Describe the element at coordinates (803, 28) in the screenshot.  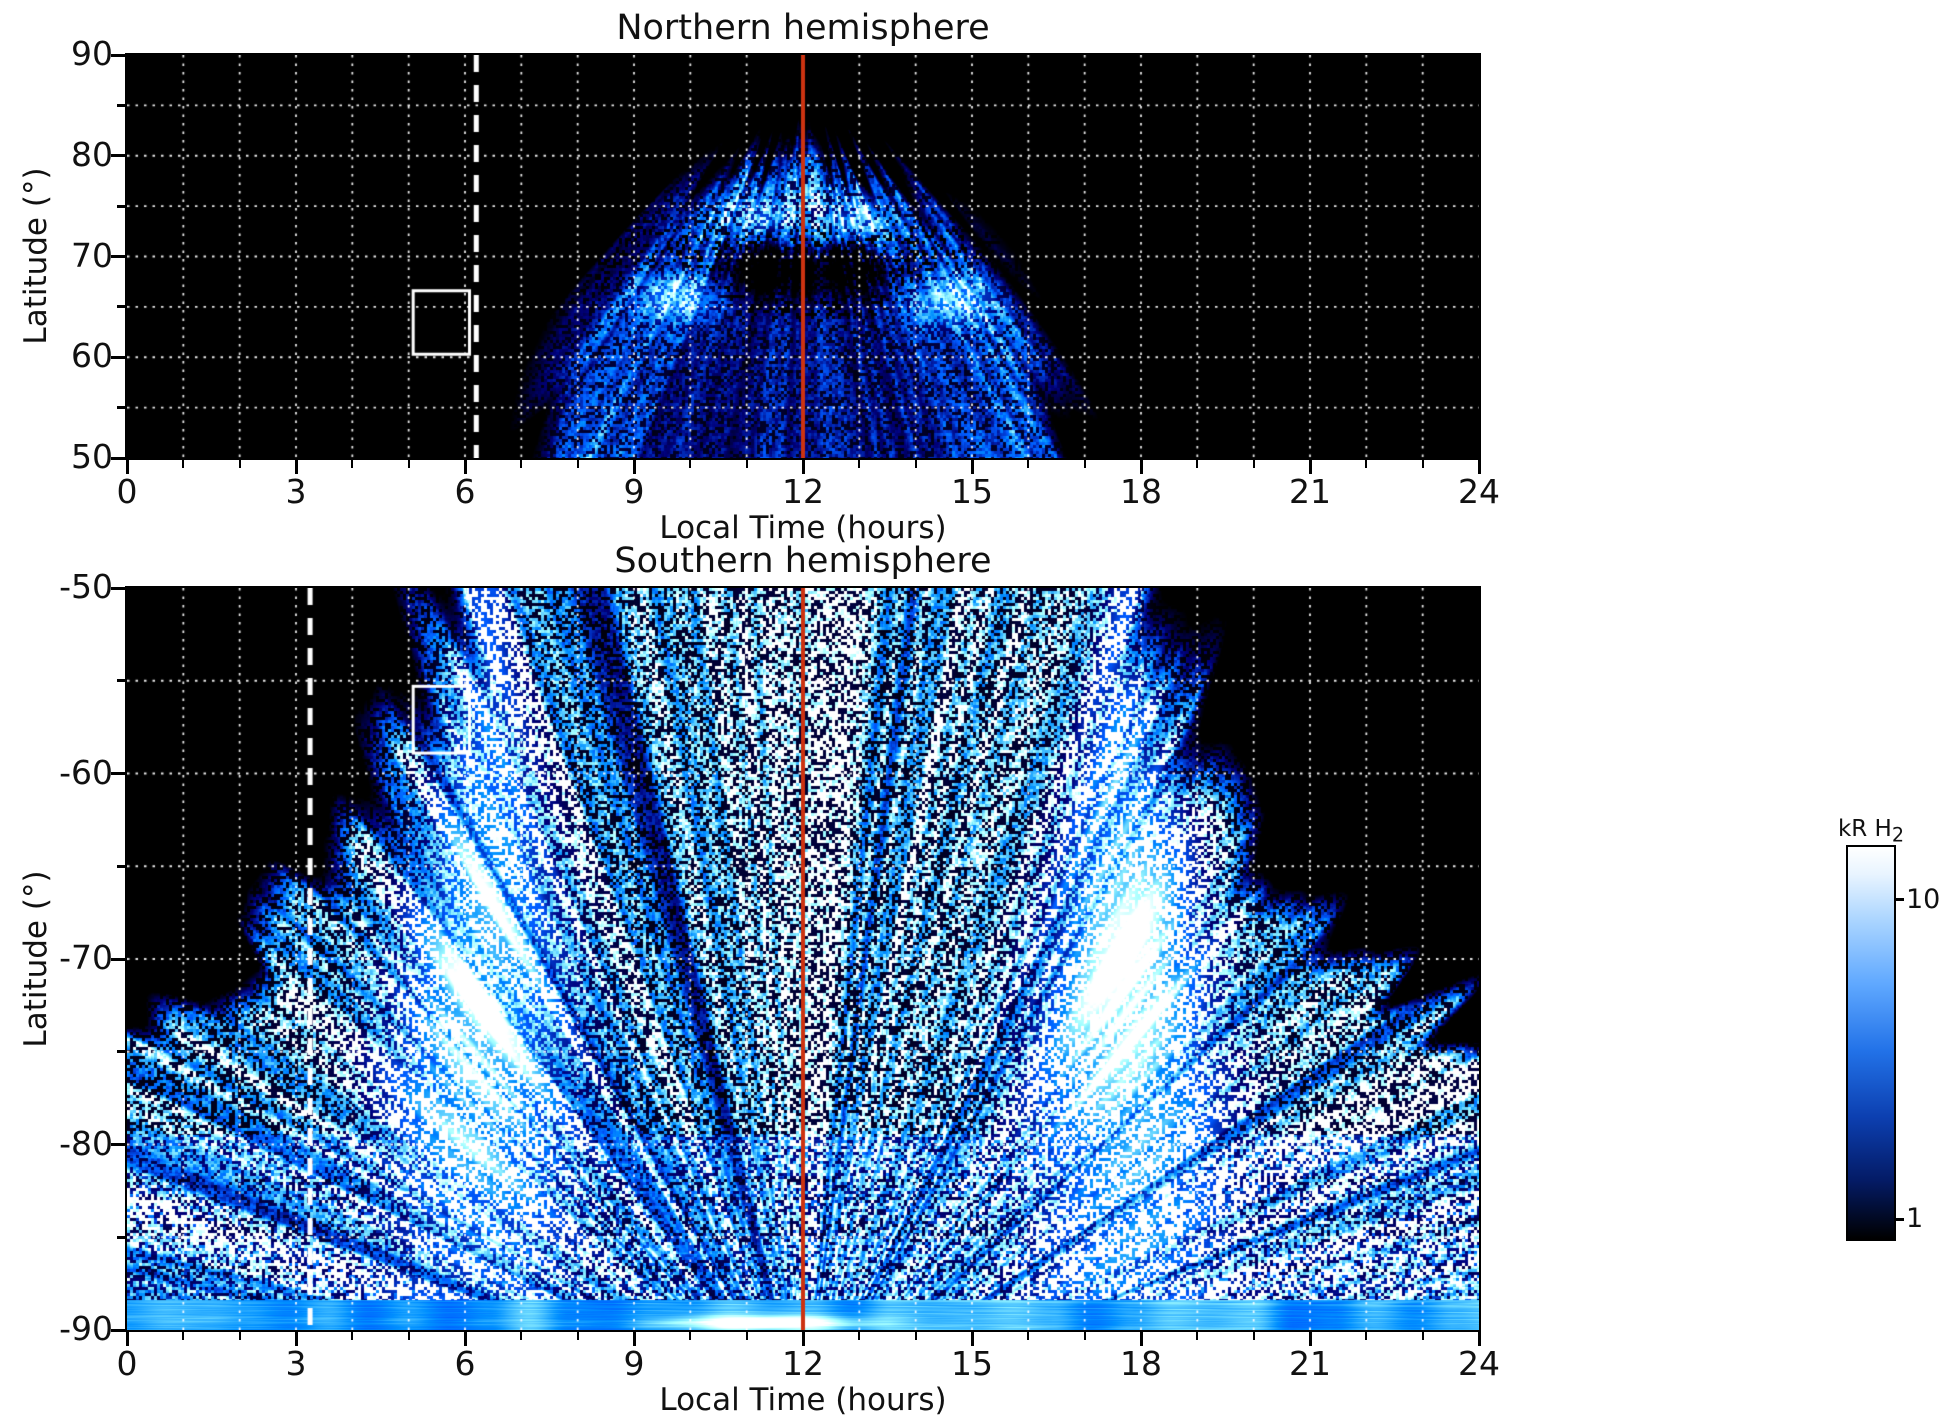
I see `north-title: Northern hemisphere` at that location.